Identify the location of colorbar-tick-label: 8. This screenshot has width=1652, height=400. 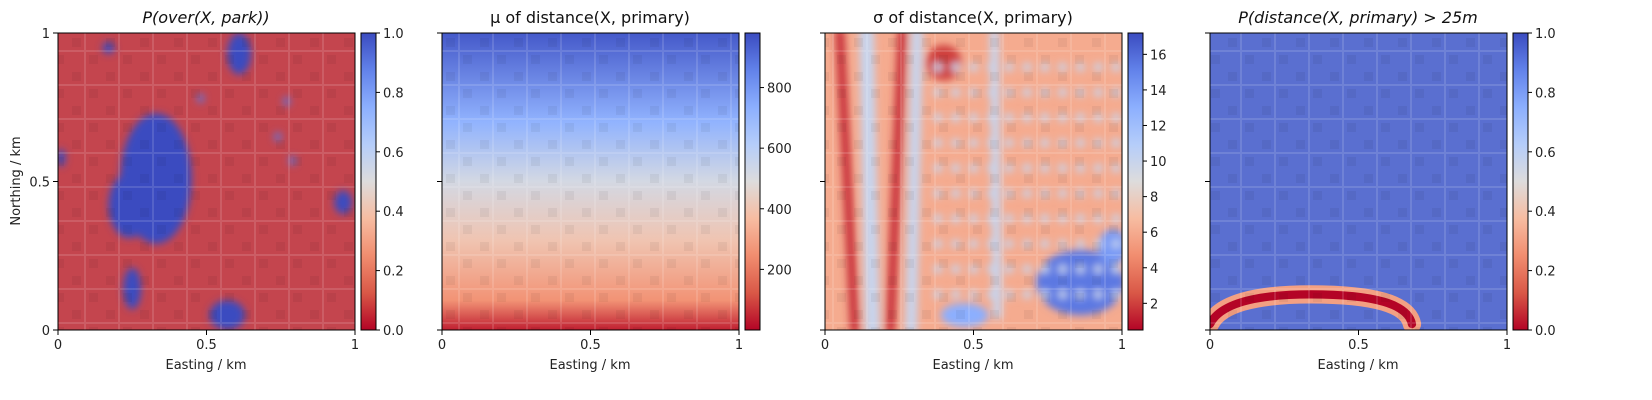
(1154, 198).